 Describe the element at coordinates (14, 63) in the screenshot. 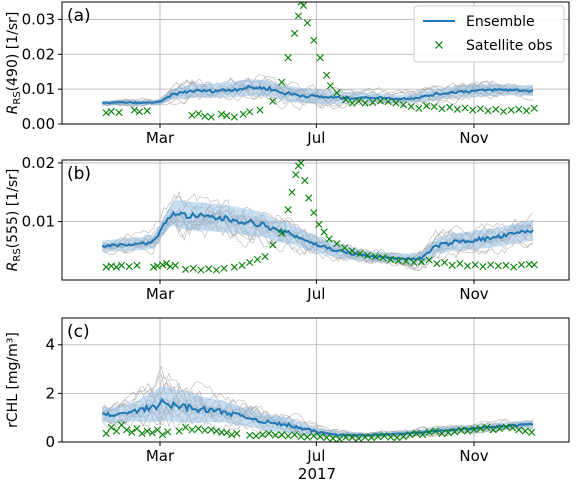

I see `y-axis-label: RRS(490) [1/sr]` at that location.